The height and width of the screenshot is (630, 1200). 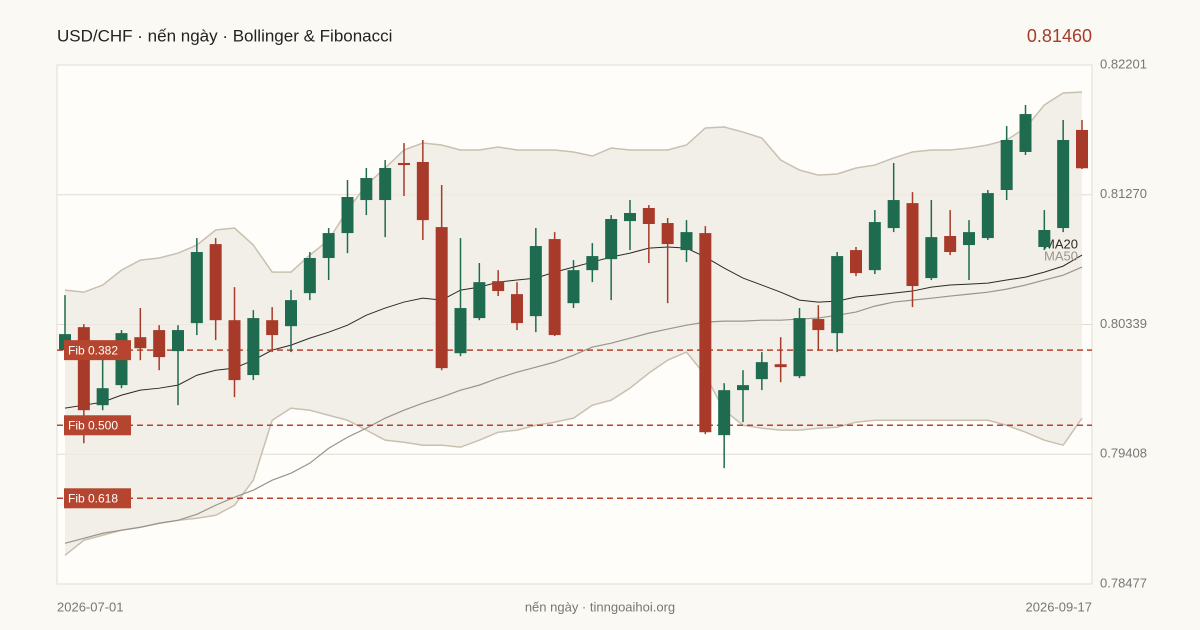 I want to click on ma-label: MA50, so click(x=1061, y=255).